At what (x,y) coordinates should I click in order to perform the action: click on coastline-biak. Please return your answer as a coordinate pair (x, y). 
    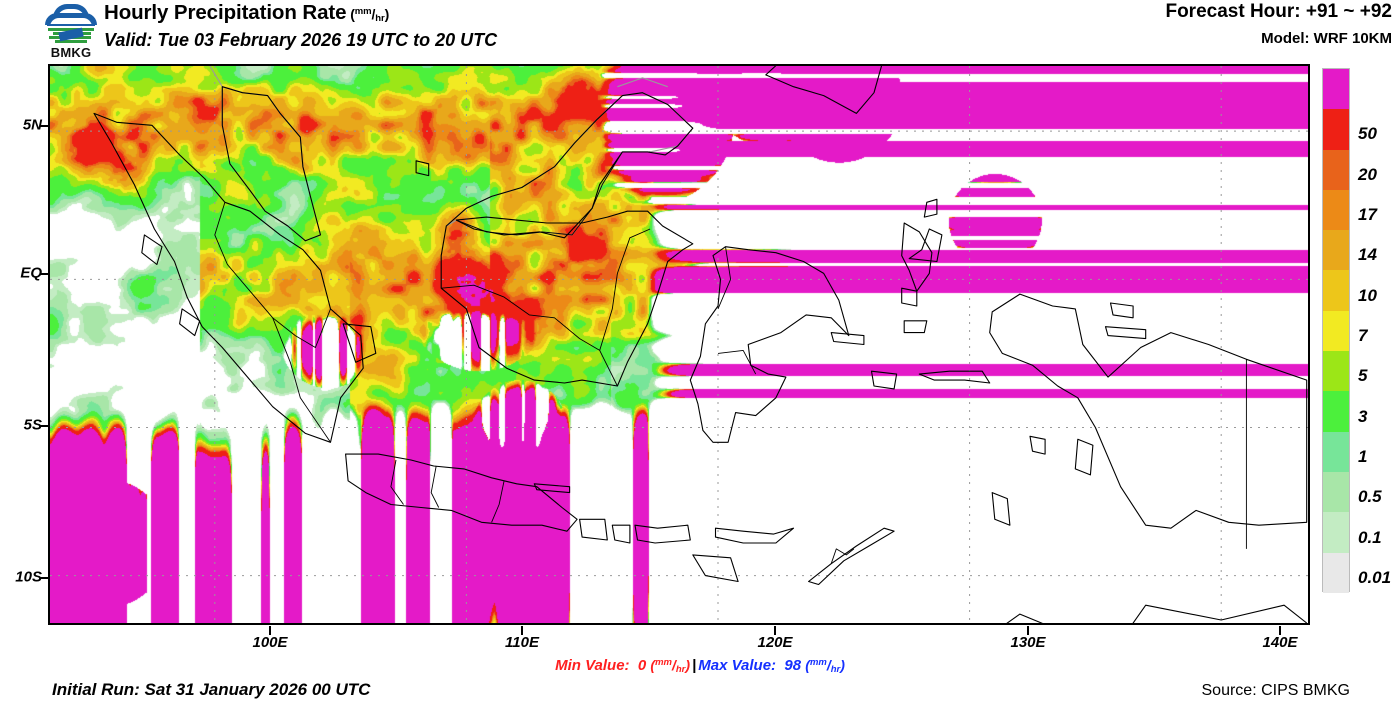
    Looking at the image, I should click on (1121, 310).